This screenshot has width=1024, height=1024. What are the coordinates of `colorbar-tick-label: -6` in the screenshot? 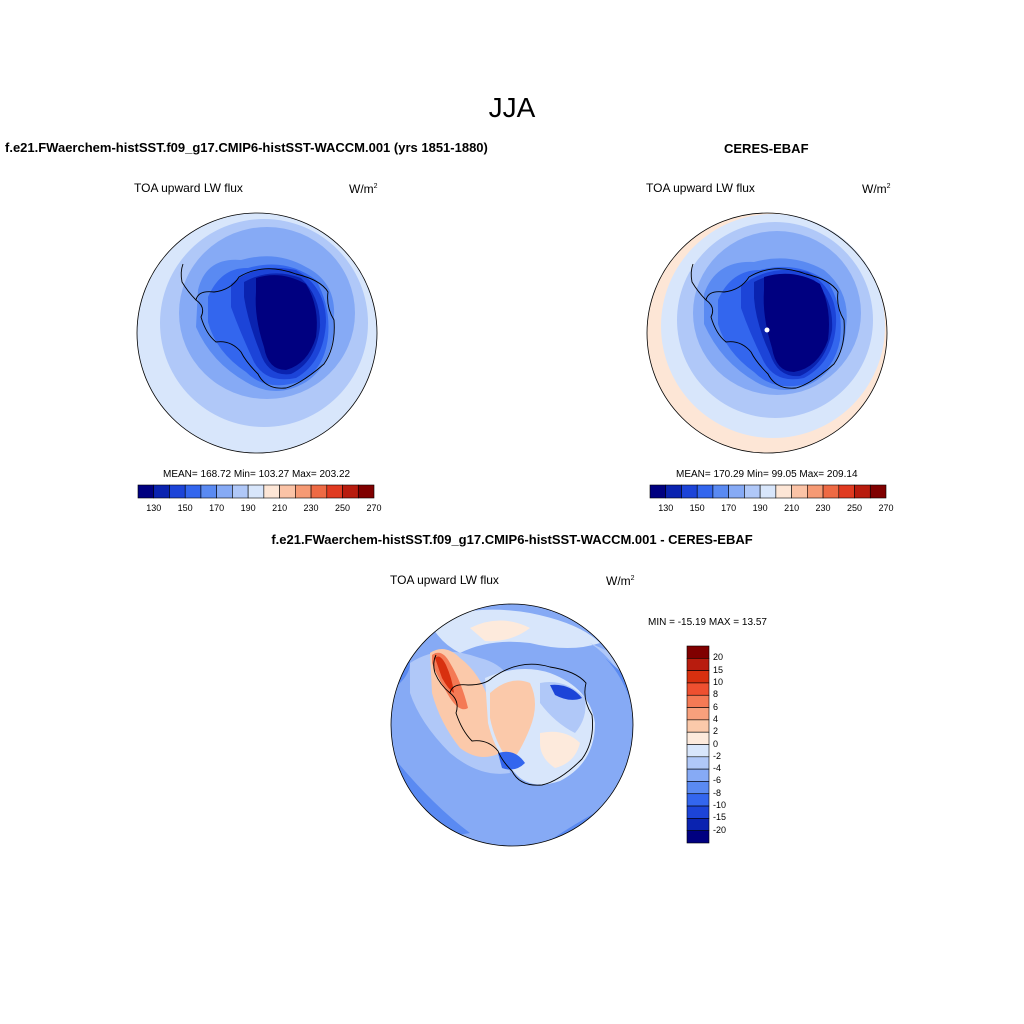 It's located at (717, 780).